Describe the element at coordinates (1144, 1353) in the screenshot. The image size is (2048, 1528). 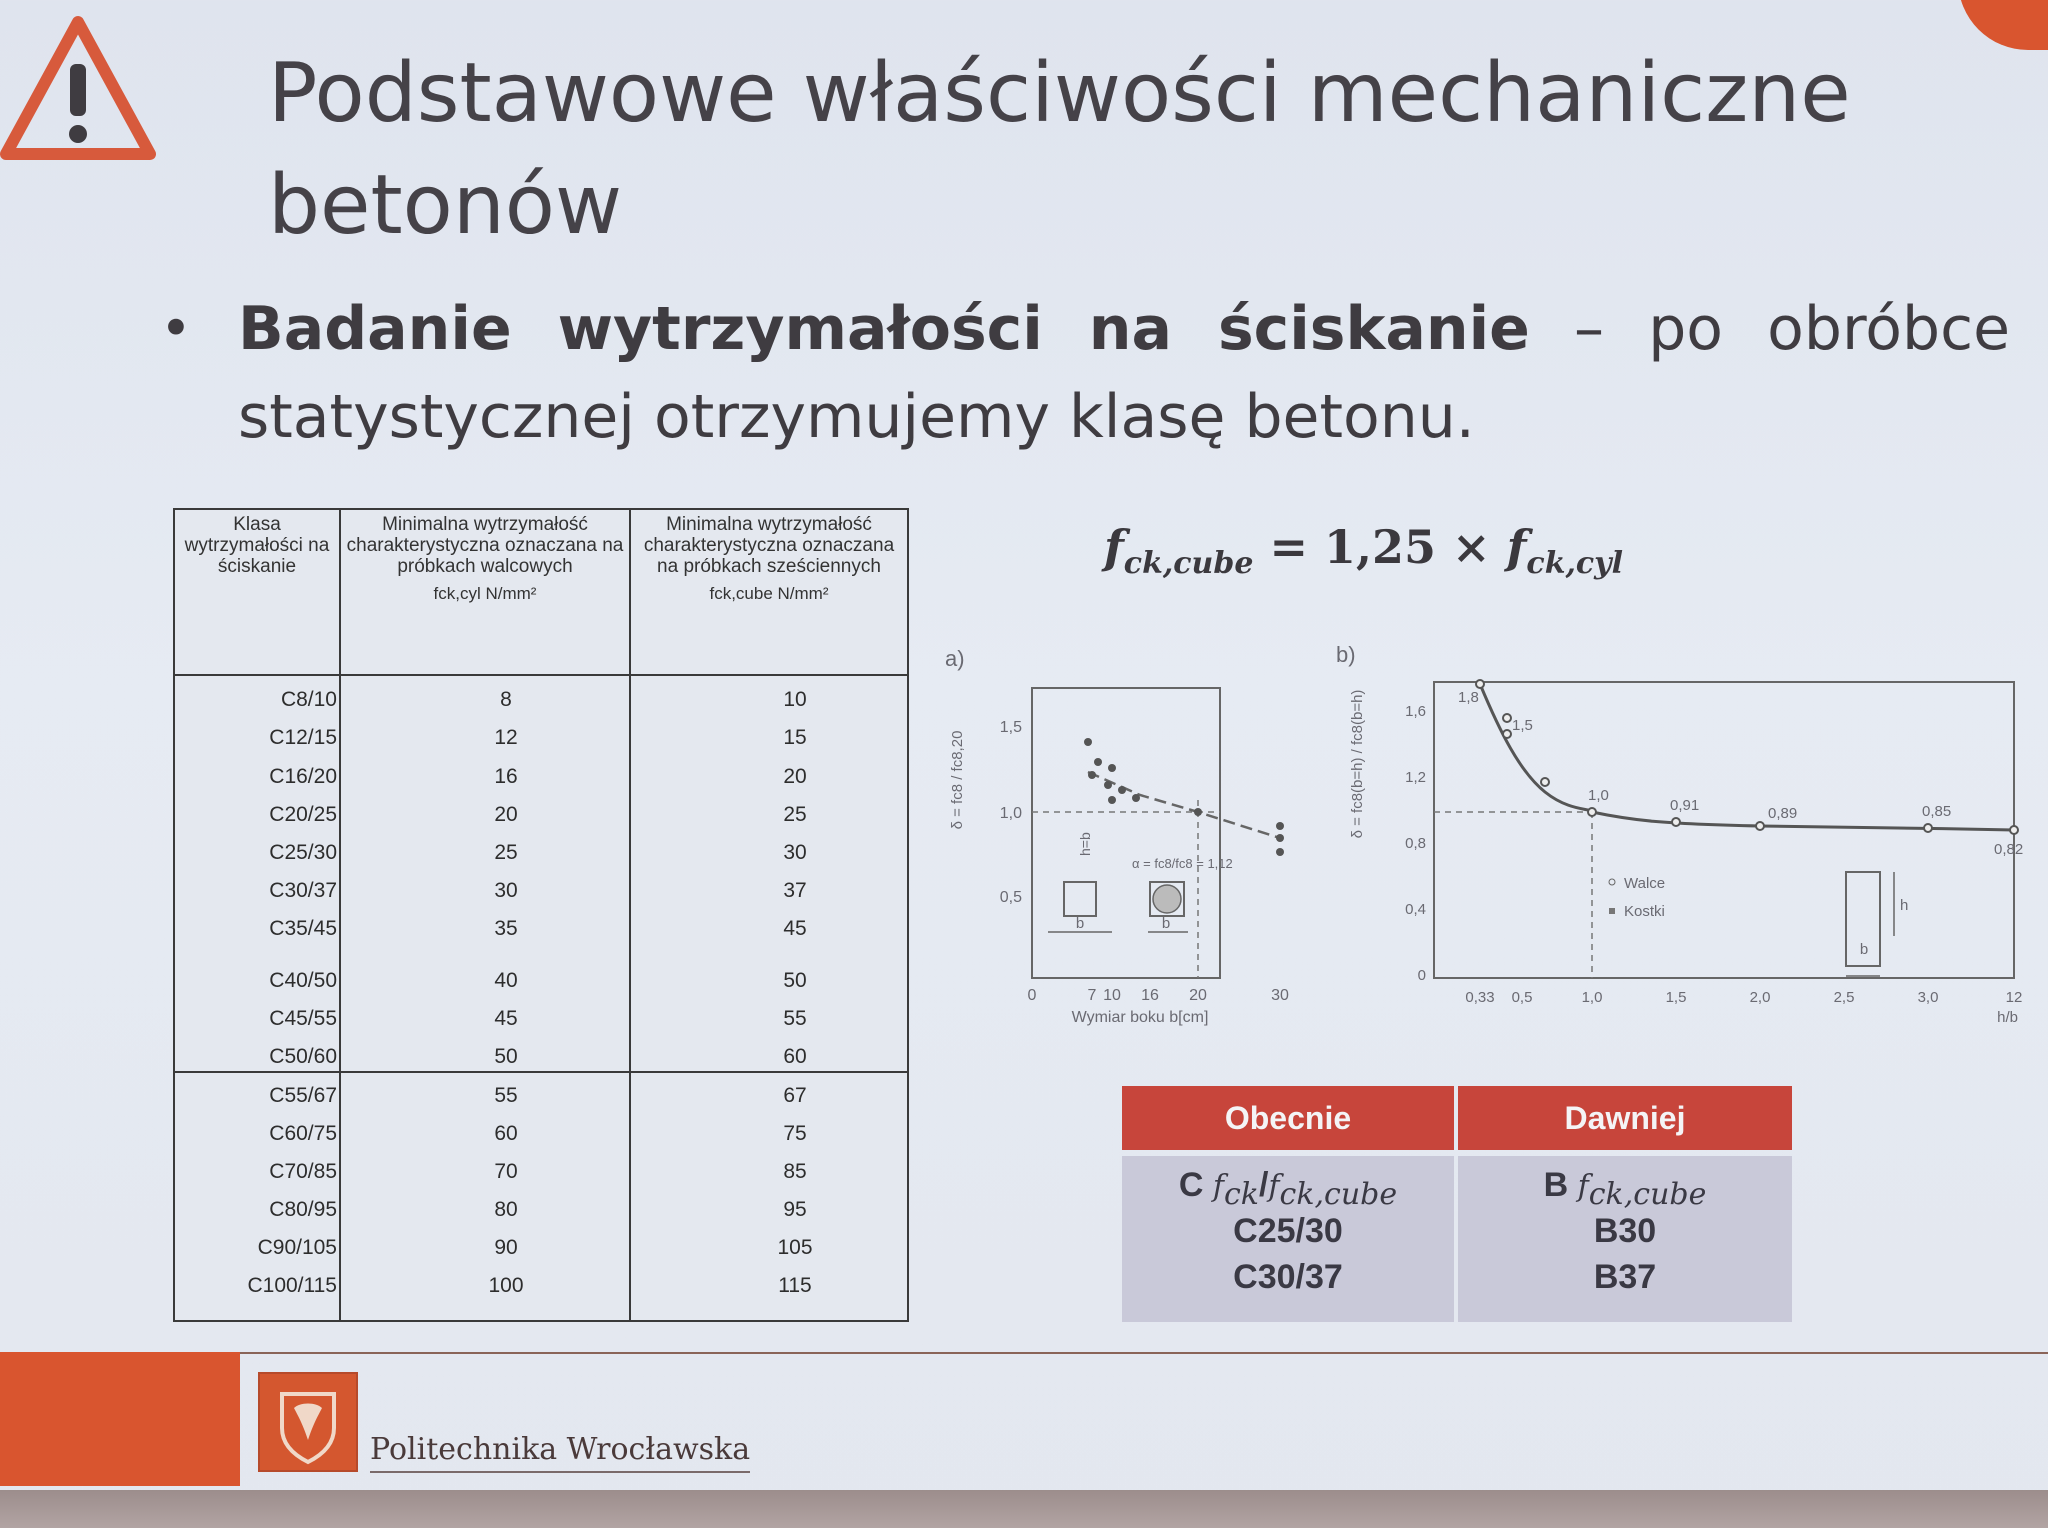
I see `footer-divider` at that location.